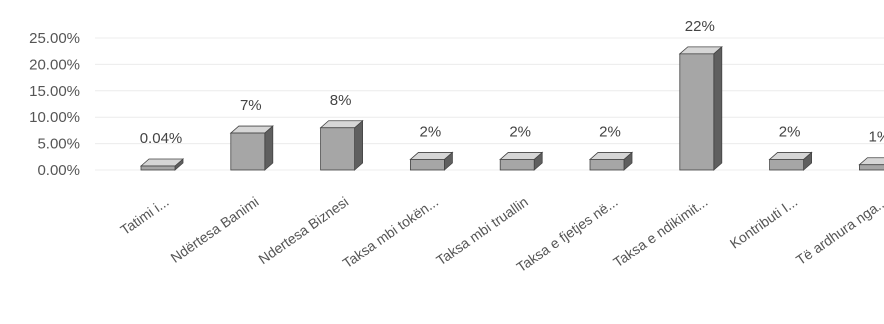  I want to click on data-label: 0.04%, so click(161, 138).